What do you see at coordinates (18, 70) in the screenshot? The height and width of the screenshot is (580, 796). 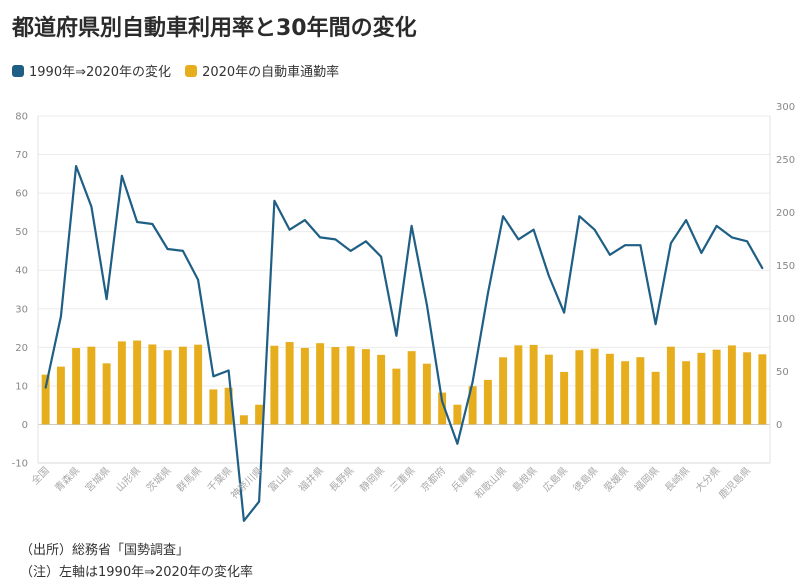 I see `legend-swatch-change` at bounding box center [18, 70].